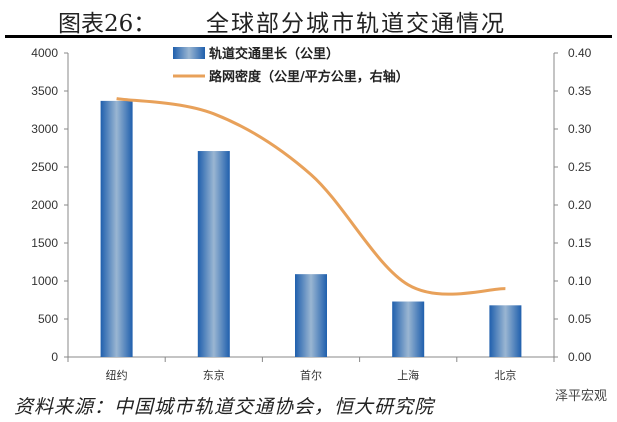  What do you see at coordinates (44, 243) in the screenshot?
I see `left-tick-label: 1500` at bounding box center [44, 243].